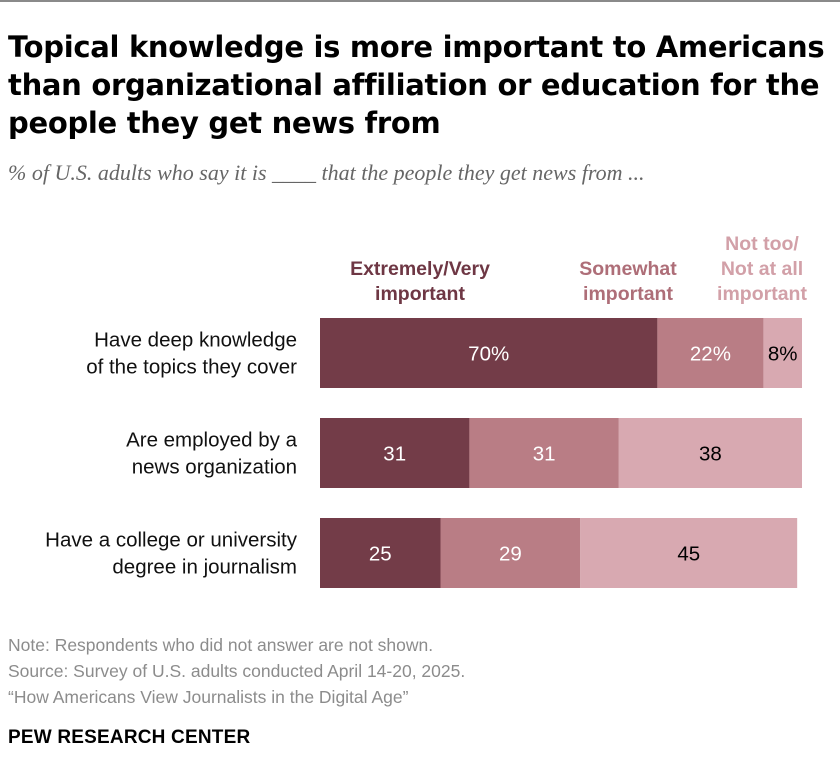 Image resolution: width=840 pixels, height=784 pixels. What do you see at coordinates (420, 294) in the screenshot?
I see `series-header-extremely: important` at bounding box center [420, 294].